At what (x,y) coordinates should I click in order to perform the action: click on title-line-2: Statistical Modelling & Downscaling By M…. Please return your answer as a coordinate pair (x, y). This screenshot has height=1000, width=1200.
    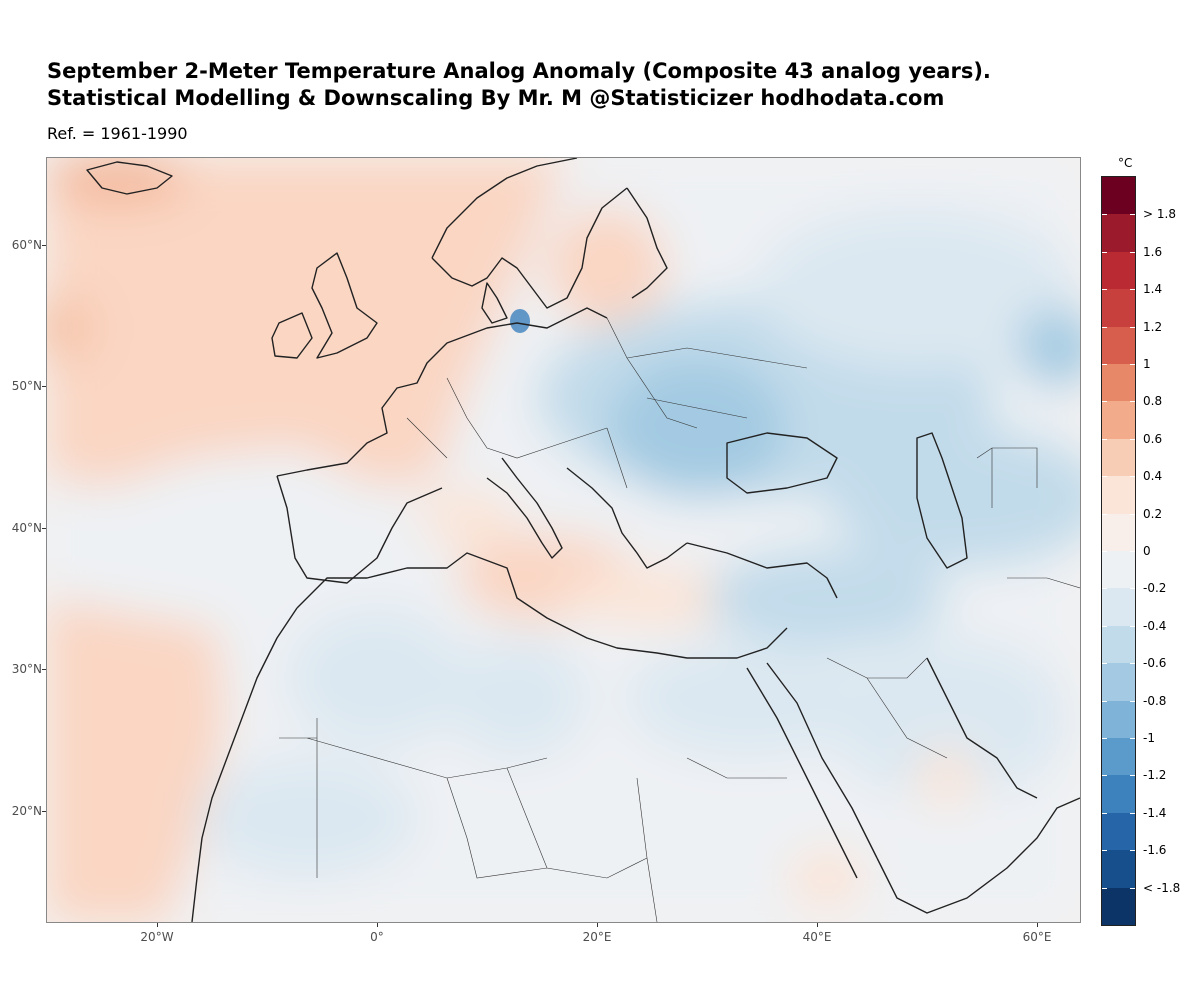
    Looking at the image, I should click on (496, 98).